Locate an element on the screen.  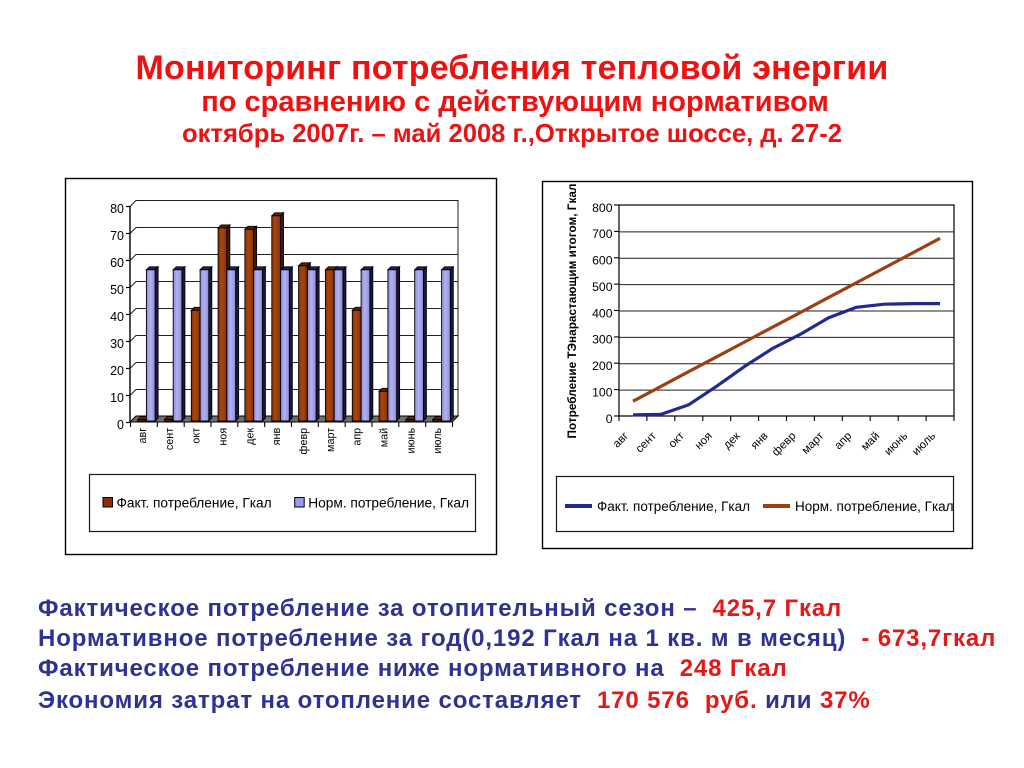
svg-text: дек is located at coordinates (250, 436).